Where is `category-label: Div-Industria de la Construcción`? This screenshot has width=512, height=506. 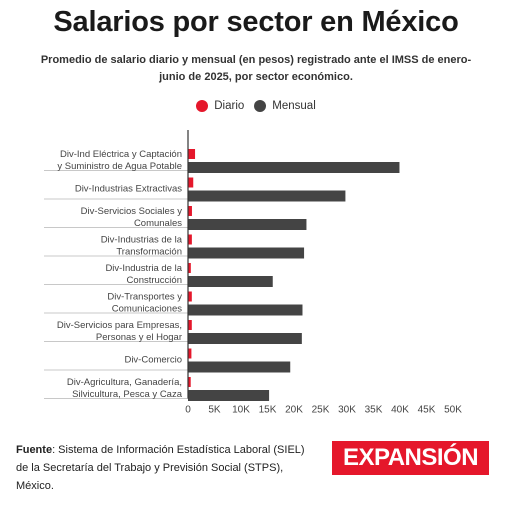 category-label: Div-Industria de la Construcción is located at coordinates (143, 274).